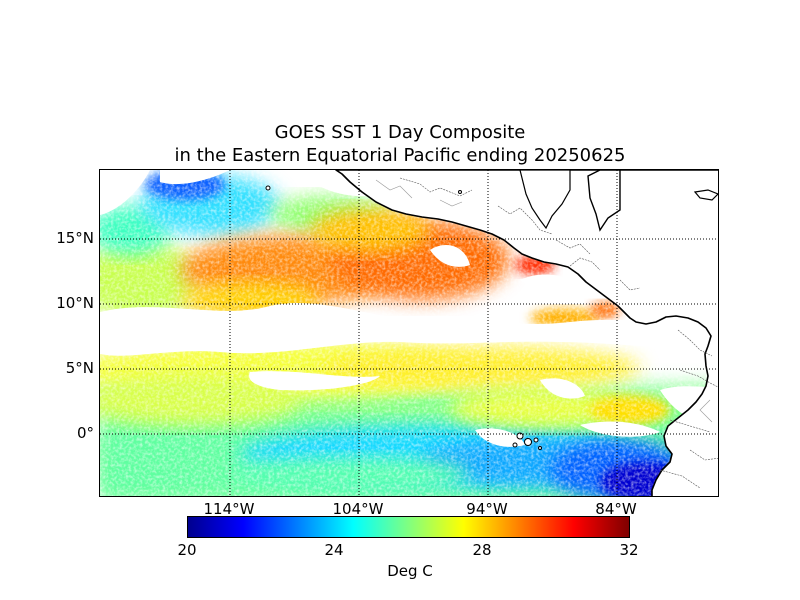 The image size is (800, 600). What do you see at coordinates (408, 527) in the screenshot?
I see `colorbar` at bounding box center [408, 527].